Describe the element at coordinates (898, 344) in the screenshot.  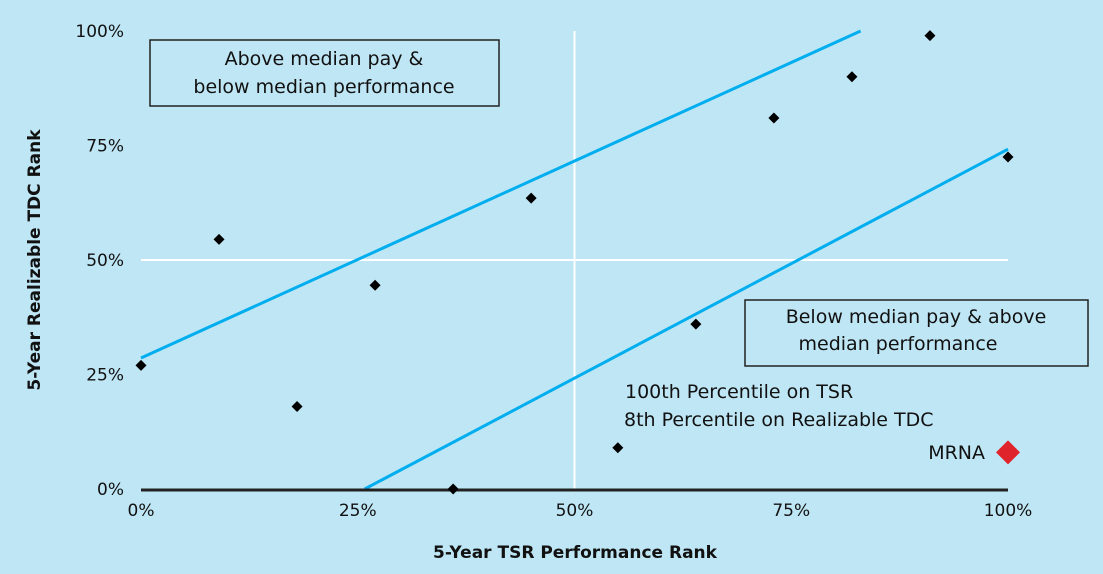
I see `lower-annotation-line-2: median performance` at that location.